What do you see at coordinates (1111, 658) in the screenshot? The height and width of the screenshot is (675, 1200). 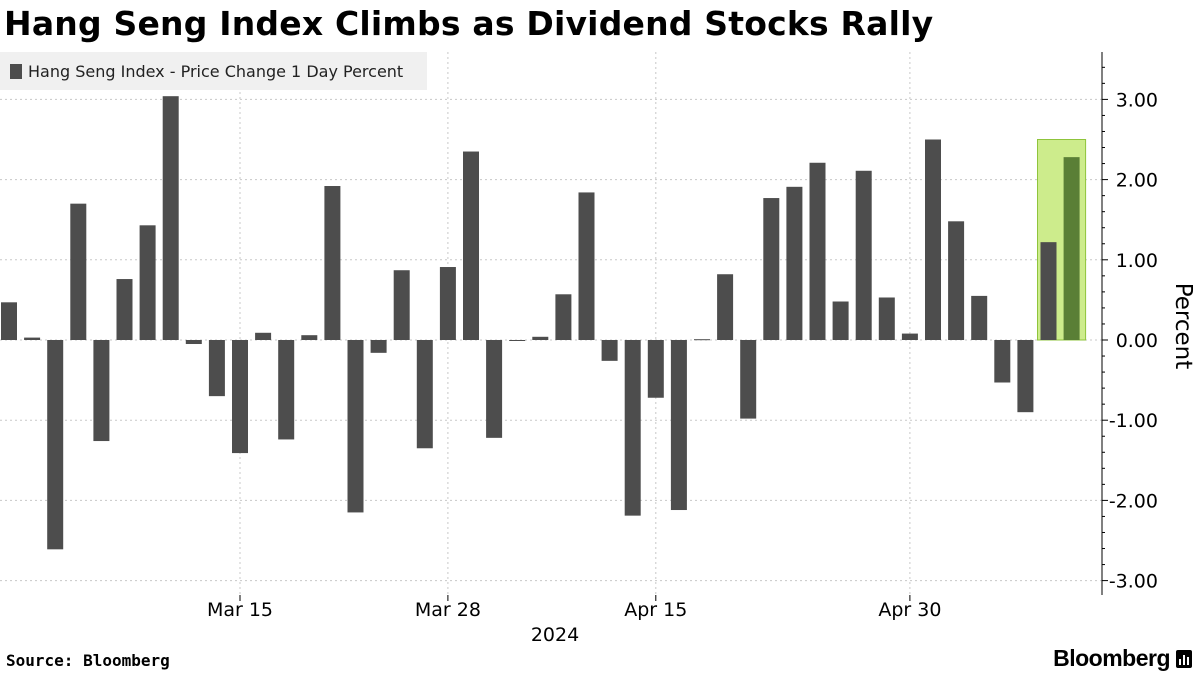 I see `bloomberg-logo: Bloomberg` at bounding box center [1111, 658].